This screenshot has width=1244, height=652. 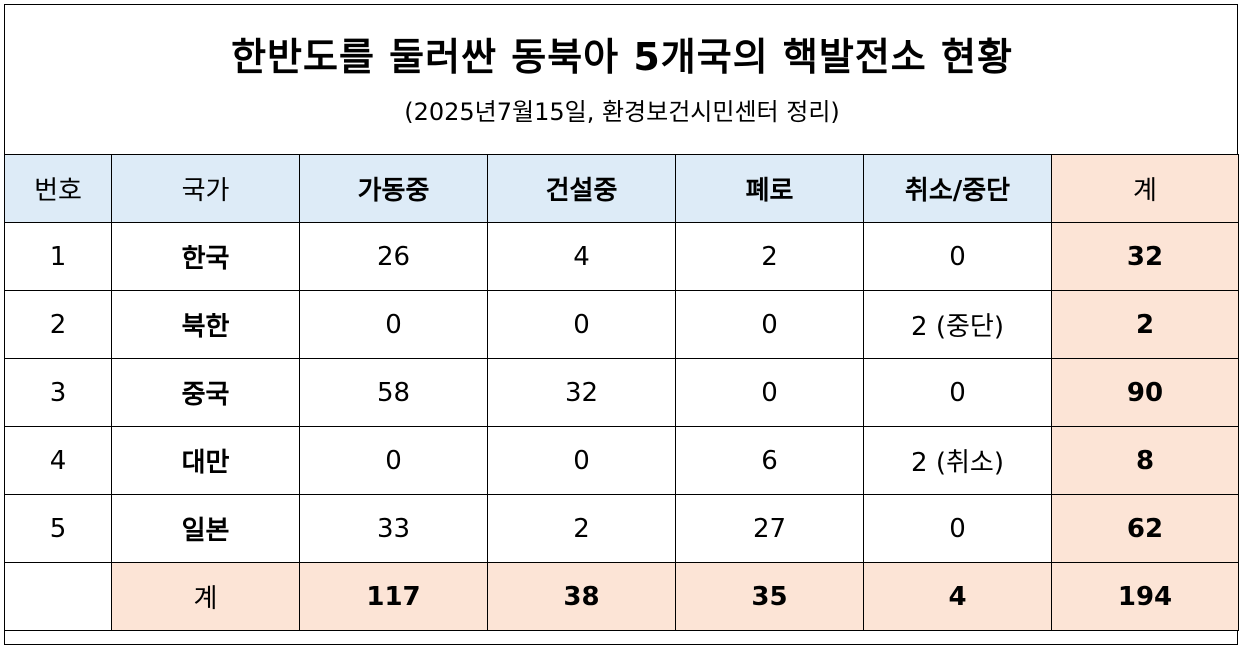 I want to click on total-row: 계 117 38 35 4 194, so click(x=621, y=596).